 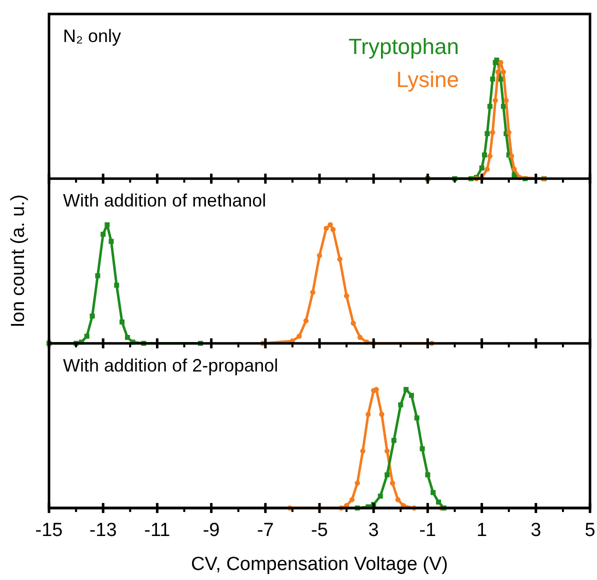 What do you see at coordinates (211, 530) in the screenshot?
I see `x-tick-label: -9` at bounding box center [211, 530].